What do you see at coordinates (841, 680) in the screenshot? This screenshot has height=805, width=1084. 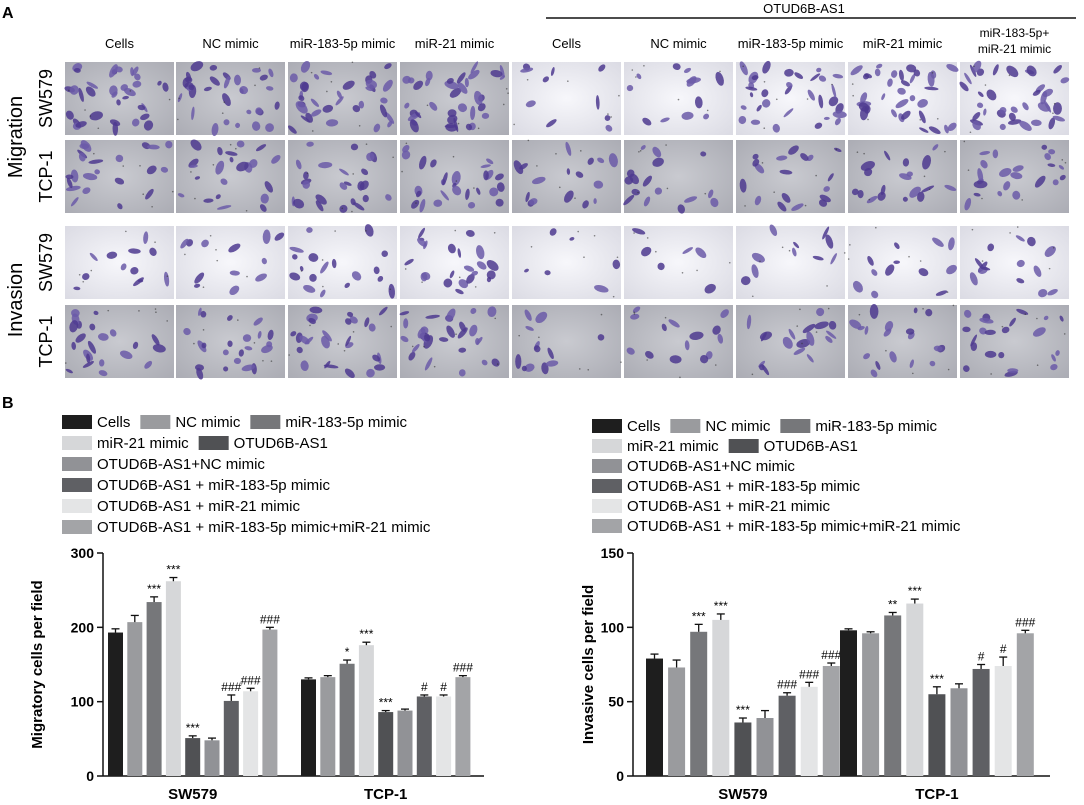 I see `bars: *********#########********#####` at bounding box center [841, 680].